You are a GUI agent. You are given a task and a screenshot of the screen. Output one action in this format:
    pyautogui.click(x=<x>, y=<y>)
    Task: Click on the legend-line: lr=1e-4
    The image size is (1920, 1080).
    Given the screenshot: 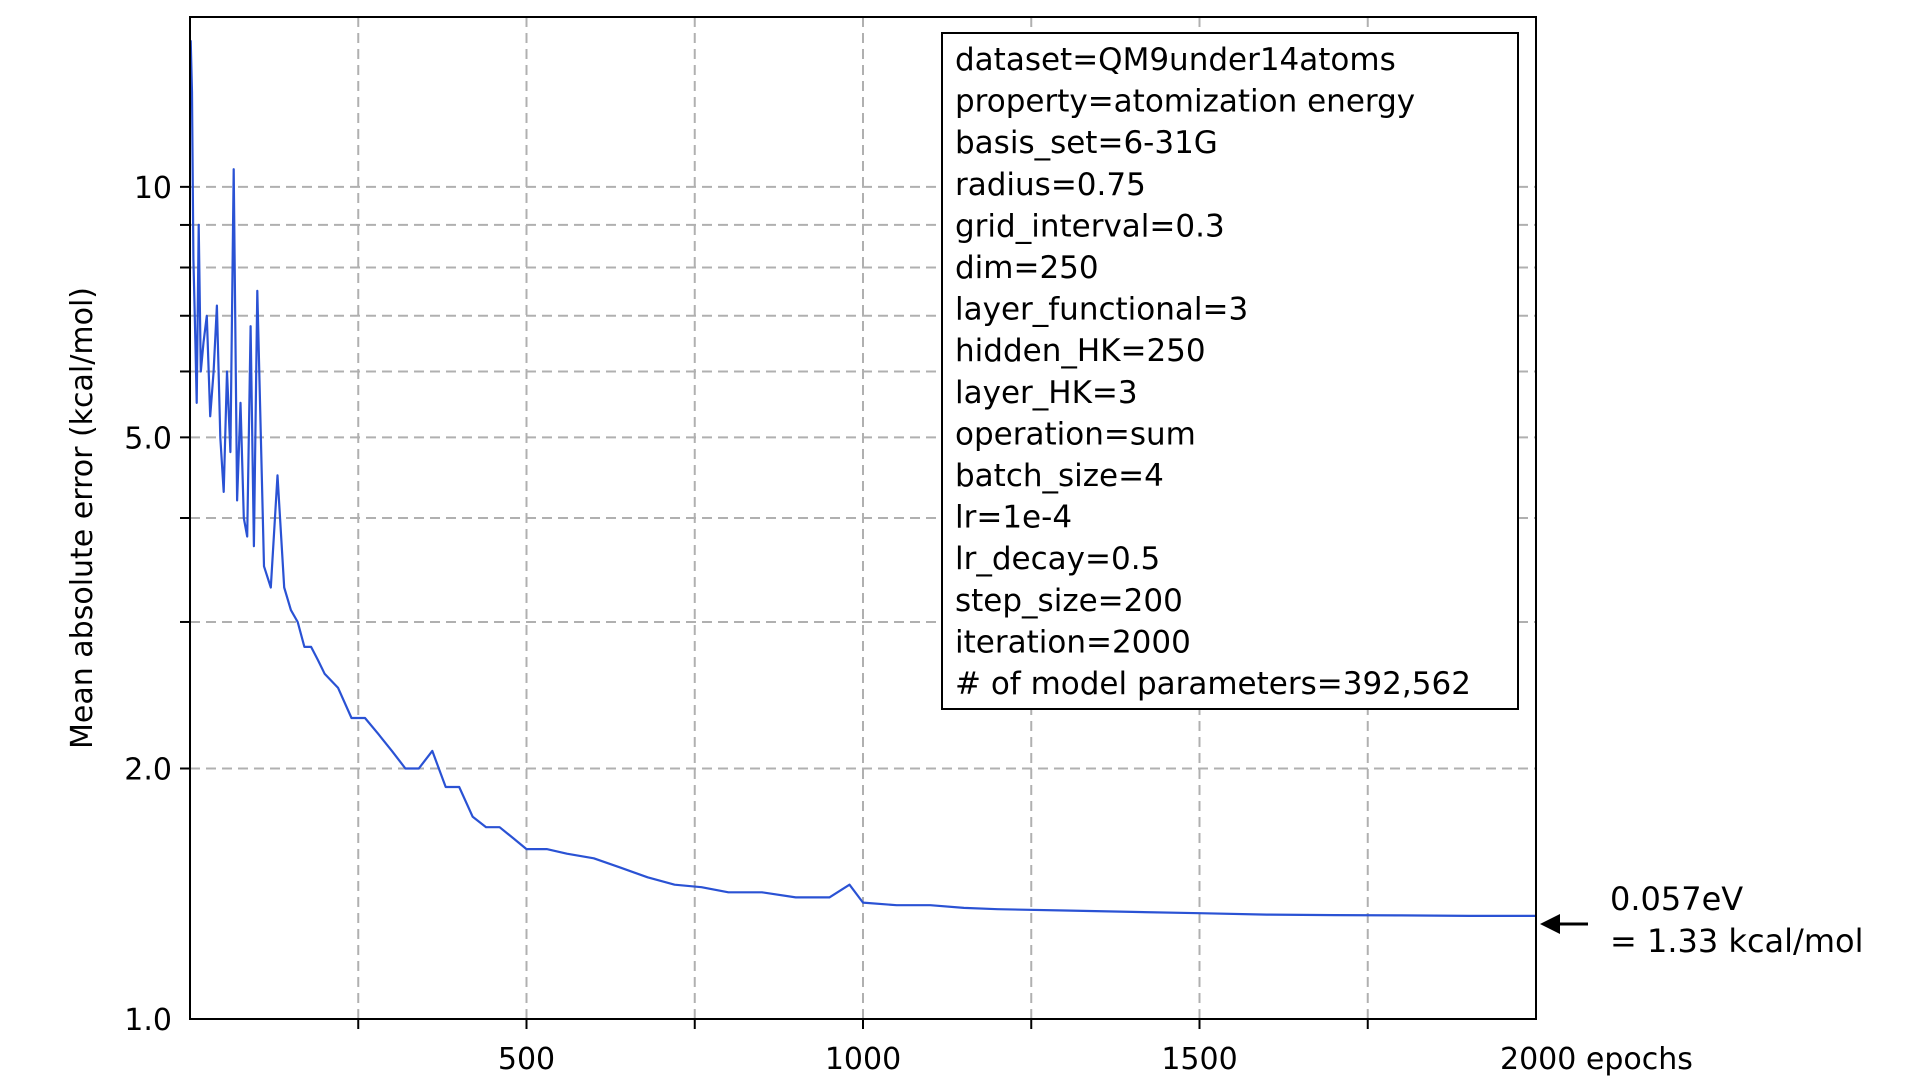 What is the action you would take?
    pyautogui.click(x=1013, y=518)
    